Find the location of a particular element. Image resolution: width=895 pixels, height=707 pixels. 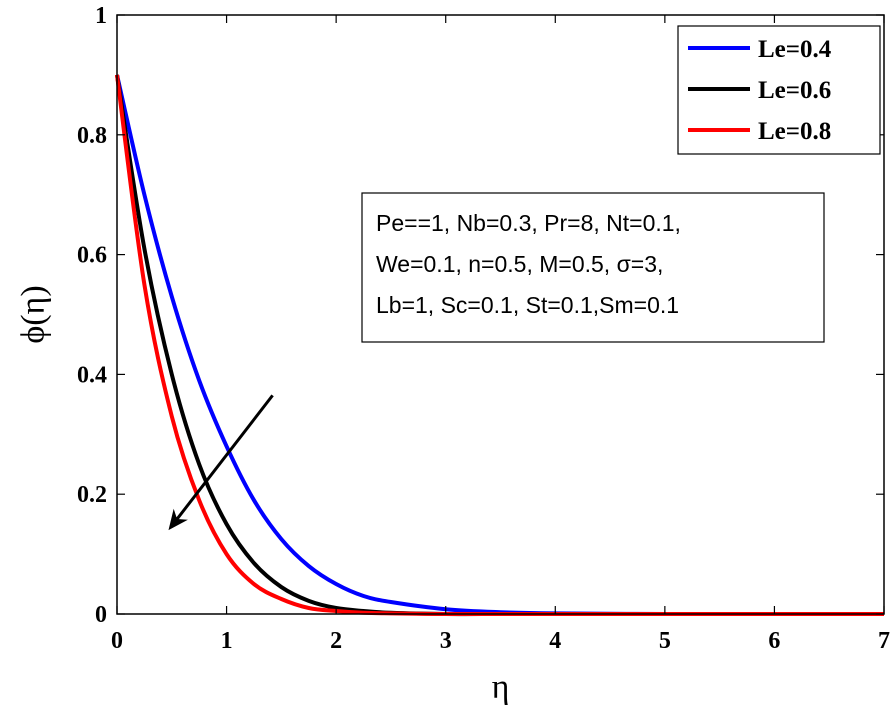

parameter-line: Lb=1, Sc=0.1, St=0.1,Sm=0.1 is located at coordinates (527, 305).